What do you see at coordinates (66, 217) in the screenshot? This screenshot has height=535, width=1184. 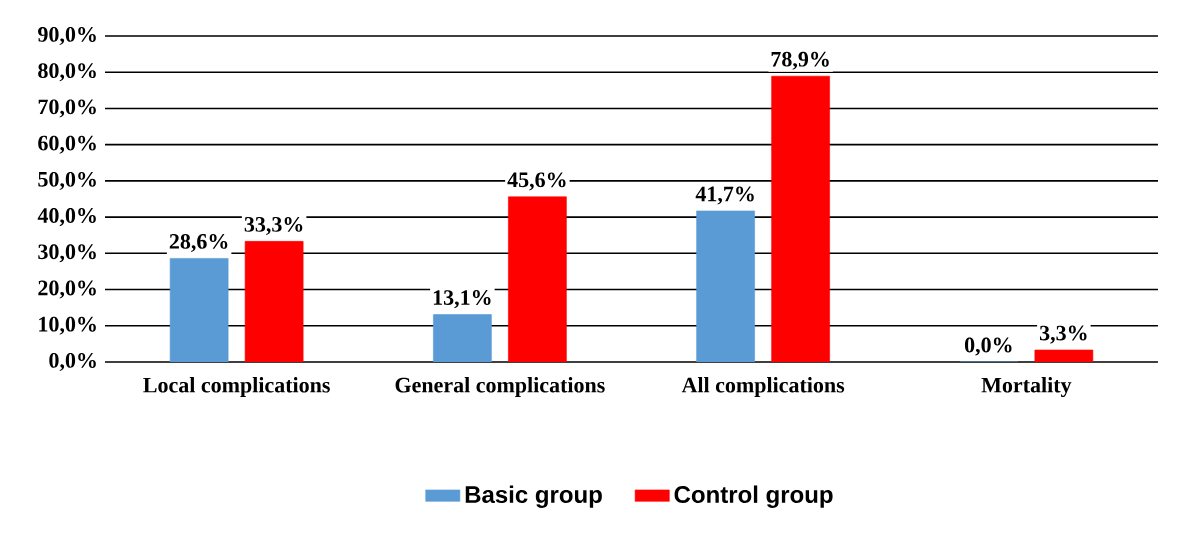 I see `y-tick-label: 40,0%` at bounding box center [66, 217].